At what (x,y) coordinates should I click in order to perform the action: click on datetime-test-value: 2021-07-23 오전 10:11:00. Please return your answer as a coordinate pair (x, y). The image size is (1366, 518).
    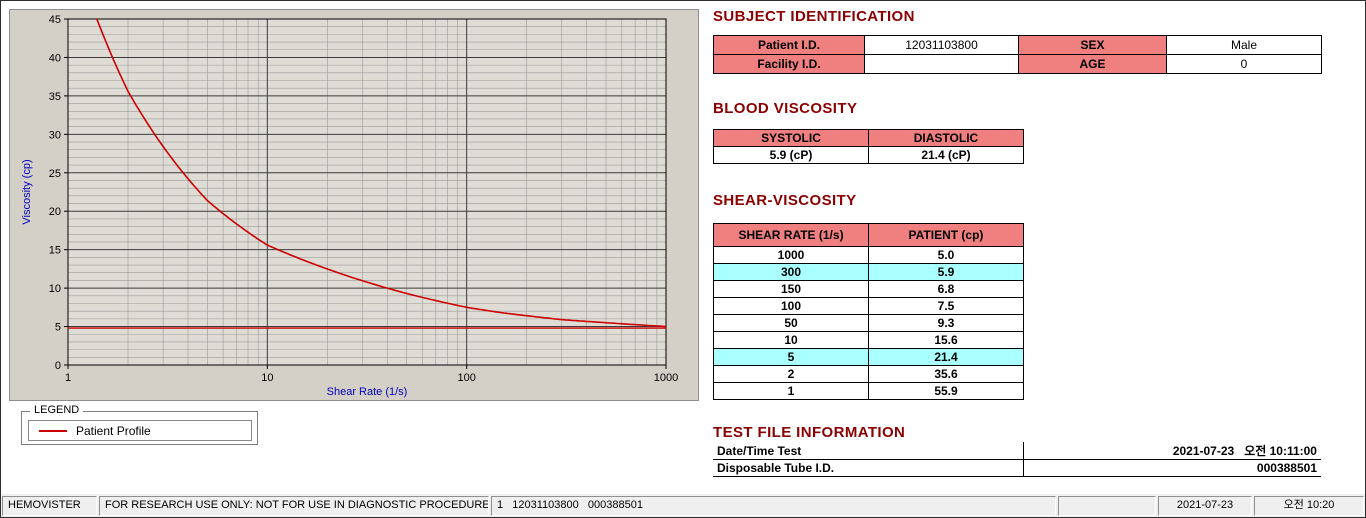
    Looking at the image, I should click on (1172, 451).